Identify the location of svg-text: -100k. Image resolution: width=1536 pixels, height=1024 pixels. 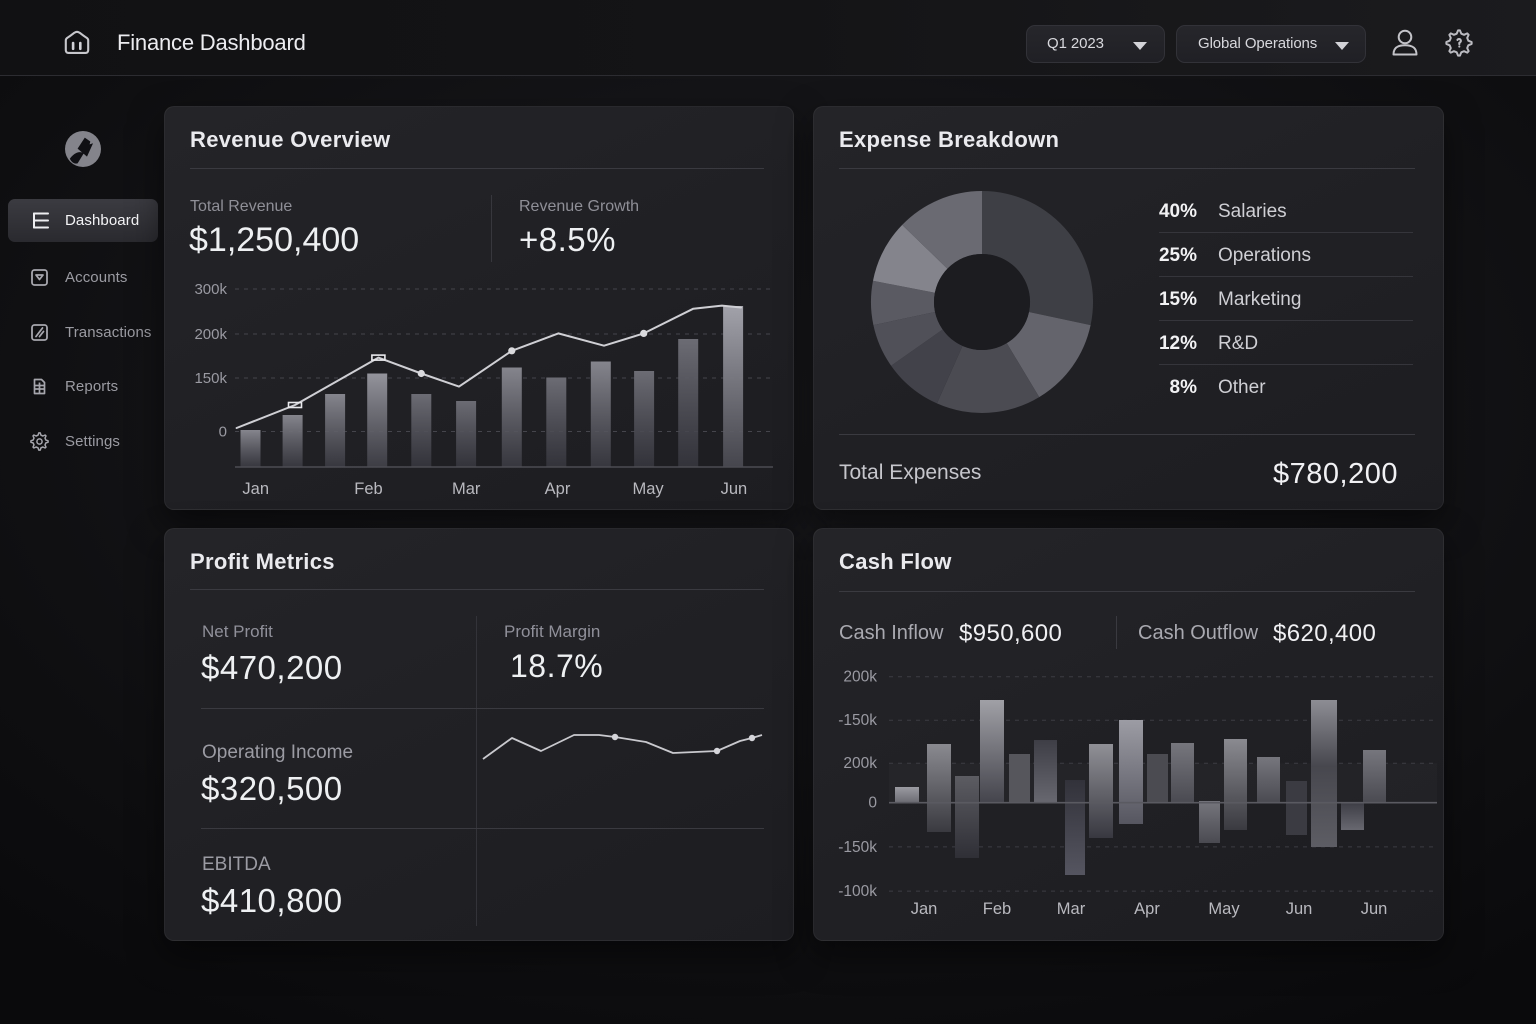
(857, 891).